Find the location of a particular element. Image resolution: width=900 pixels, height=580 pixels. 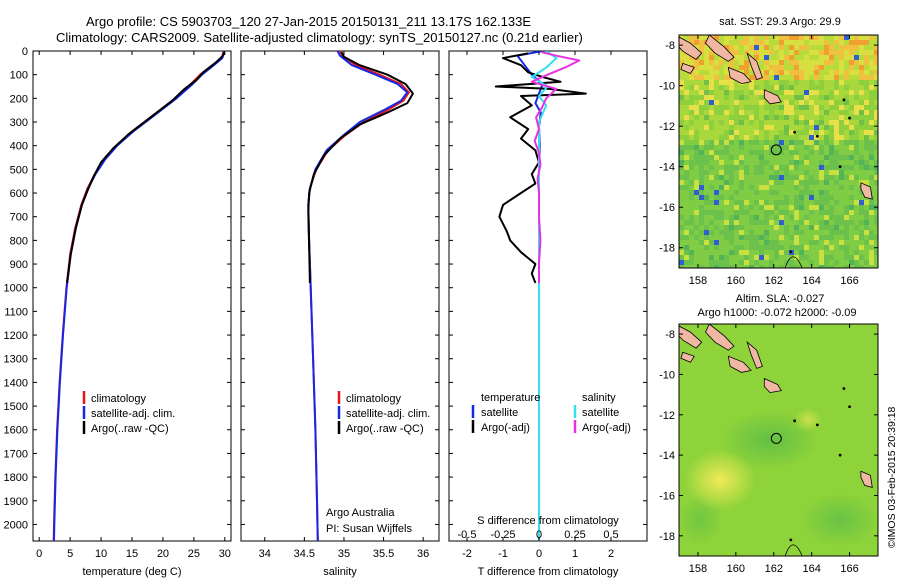

series-line-salinity-argo-adj is located at coordinates (555, 167).